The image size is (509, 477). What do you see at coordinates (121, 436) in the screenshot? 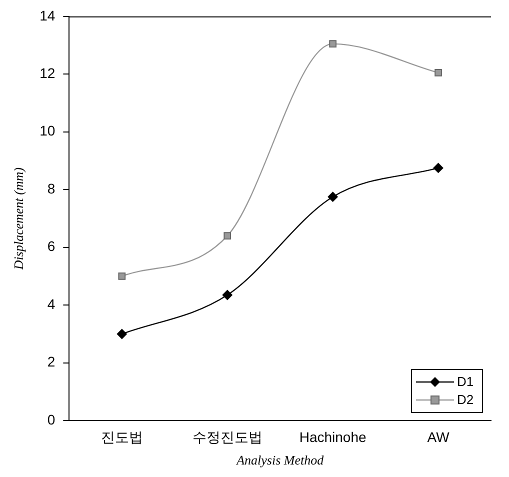
I see `x-tick-label: 진도법` at bounding box center [121, 436].